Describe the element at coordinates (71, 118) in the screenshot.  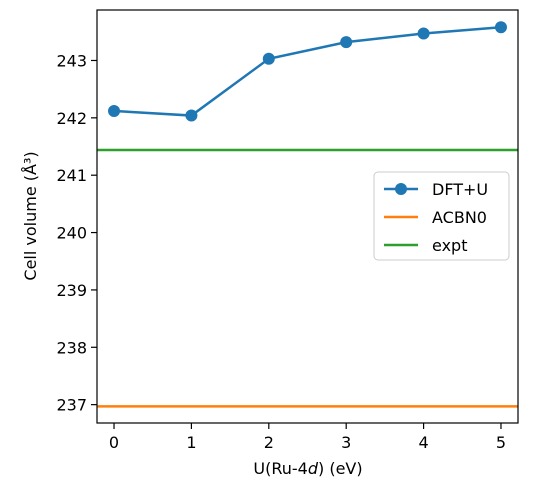
I see `y-tick-label: 242` at that location.